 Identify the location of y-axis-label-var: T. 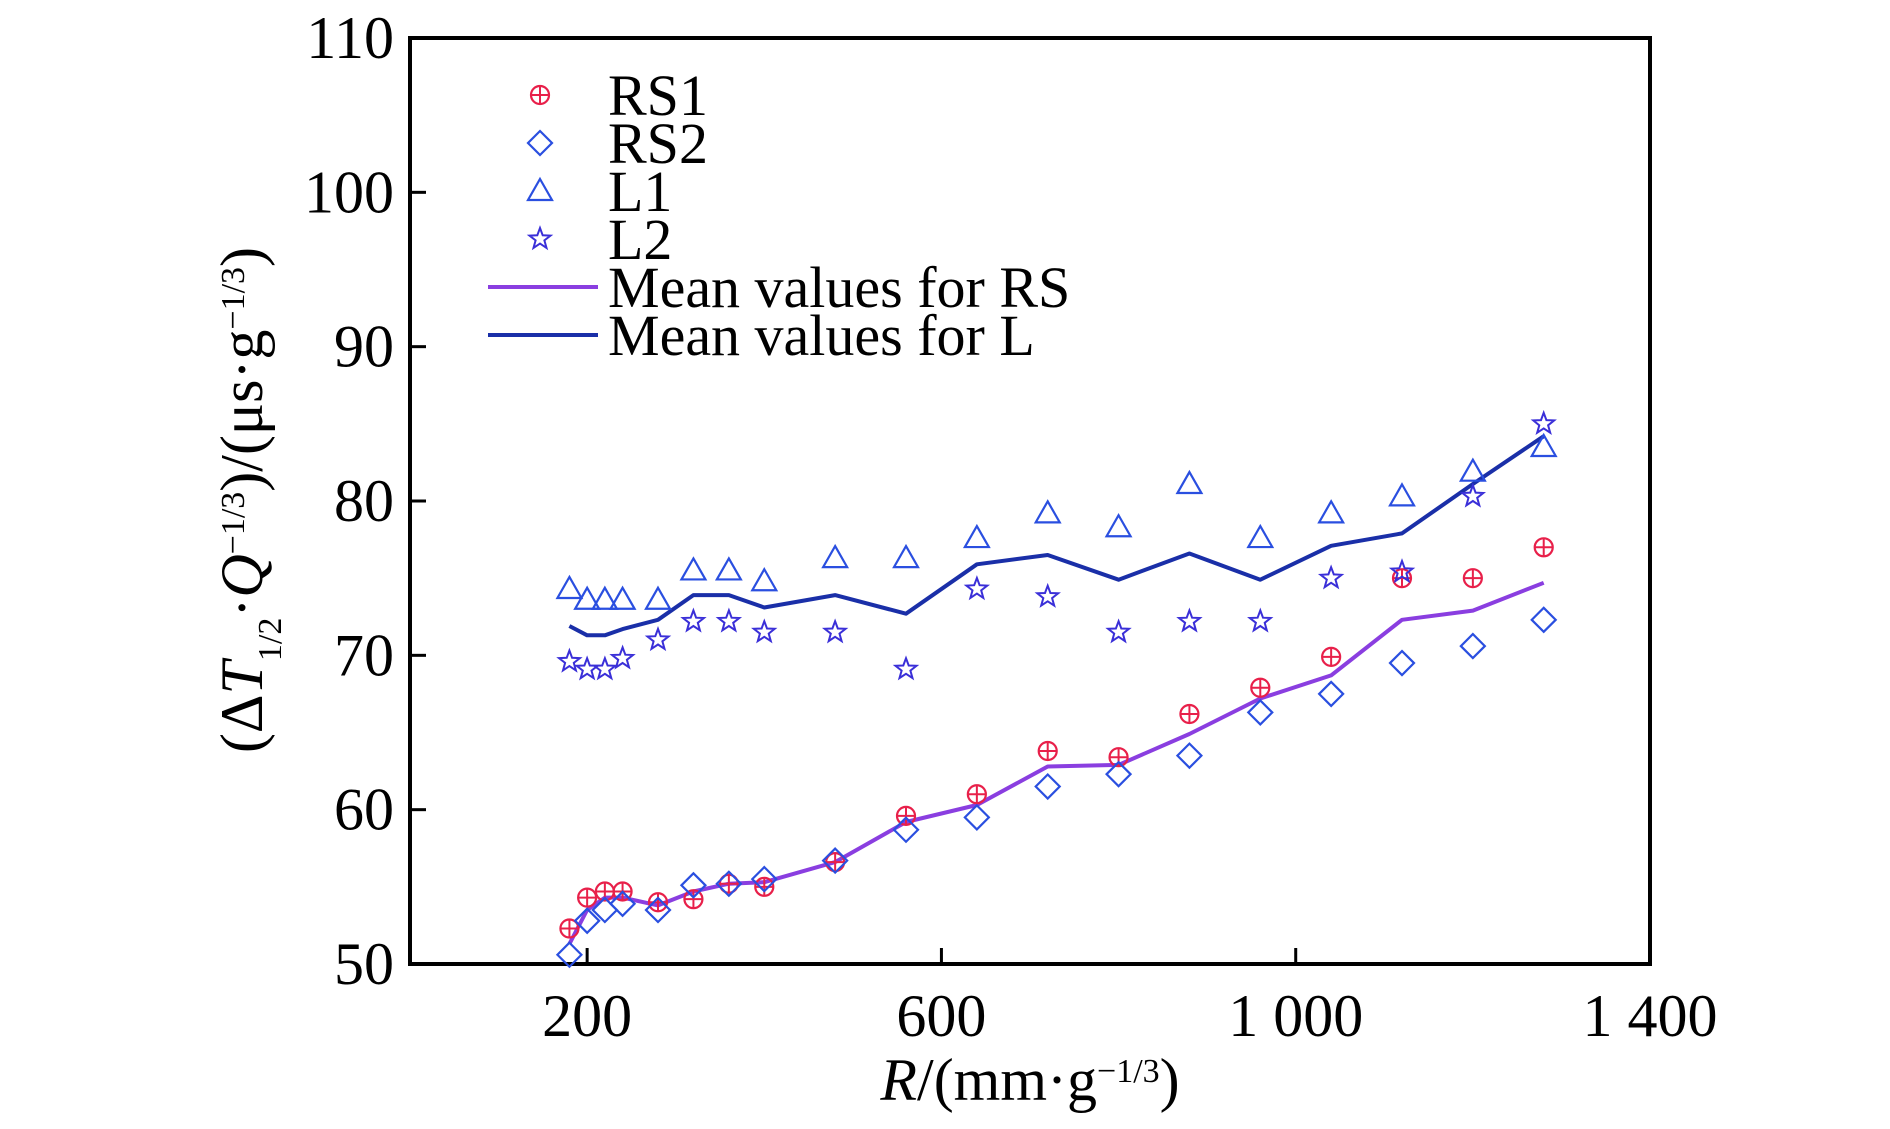
(242, 675).